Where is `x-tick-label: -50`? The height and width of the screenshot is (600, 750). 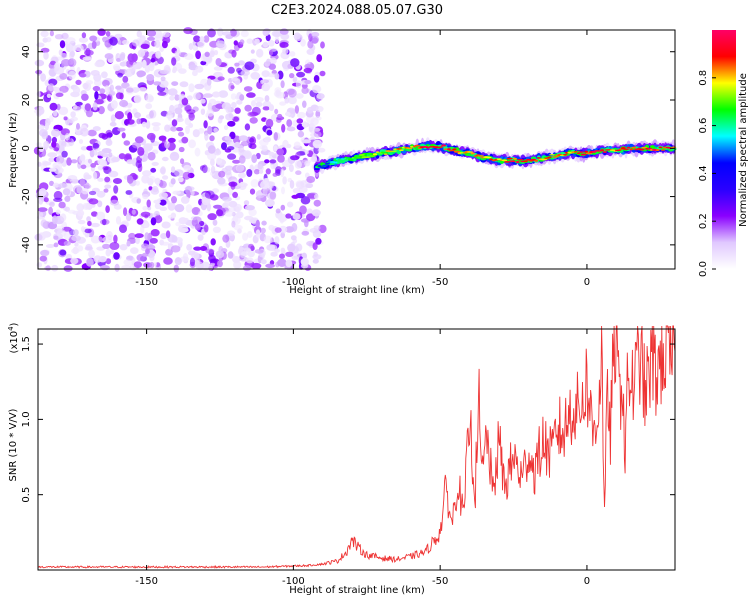 x-tick-label: -50 is located at coordinates (440, 581).